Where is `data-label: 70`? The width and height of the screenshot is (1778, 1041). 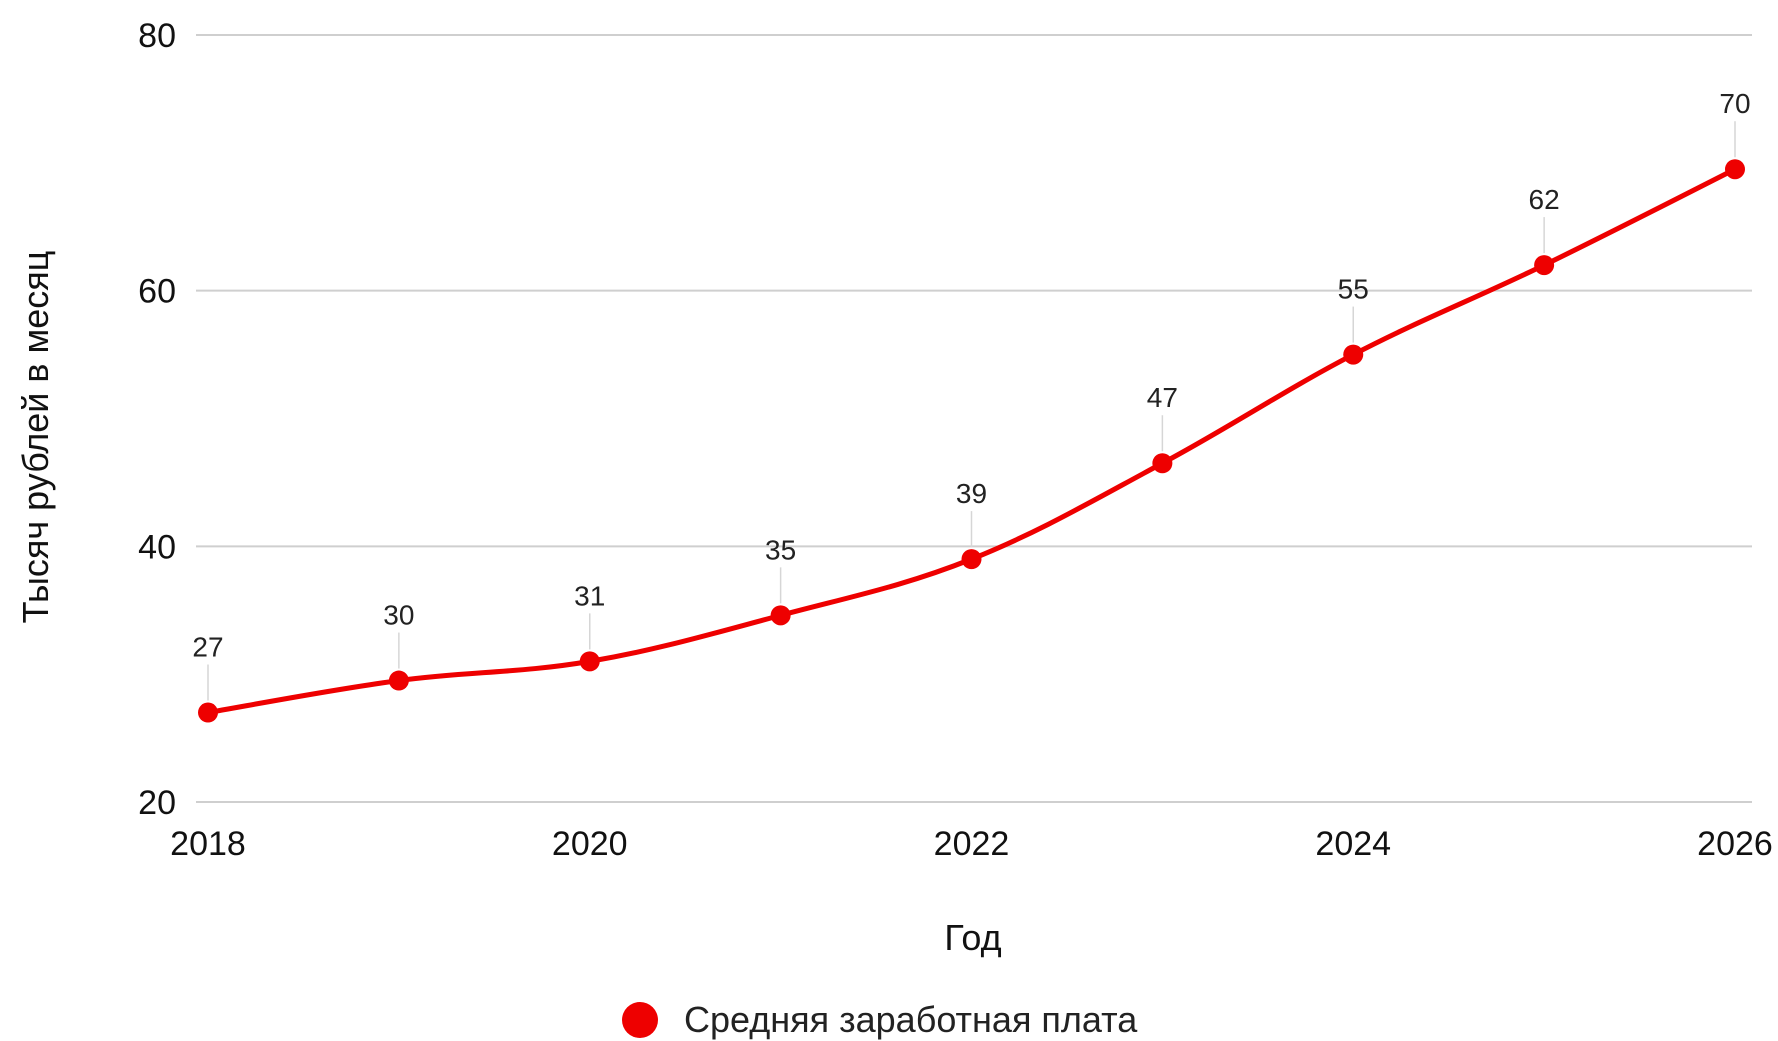 data-label: 70 is located at coordinates (1734, 103).